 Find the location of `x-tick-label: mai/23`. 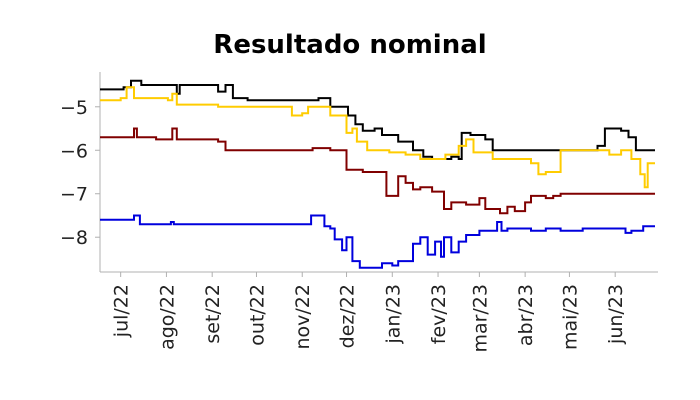

x-tick-label: mai/23 is located at coordinates (570, 317).